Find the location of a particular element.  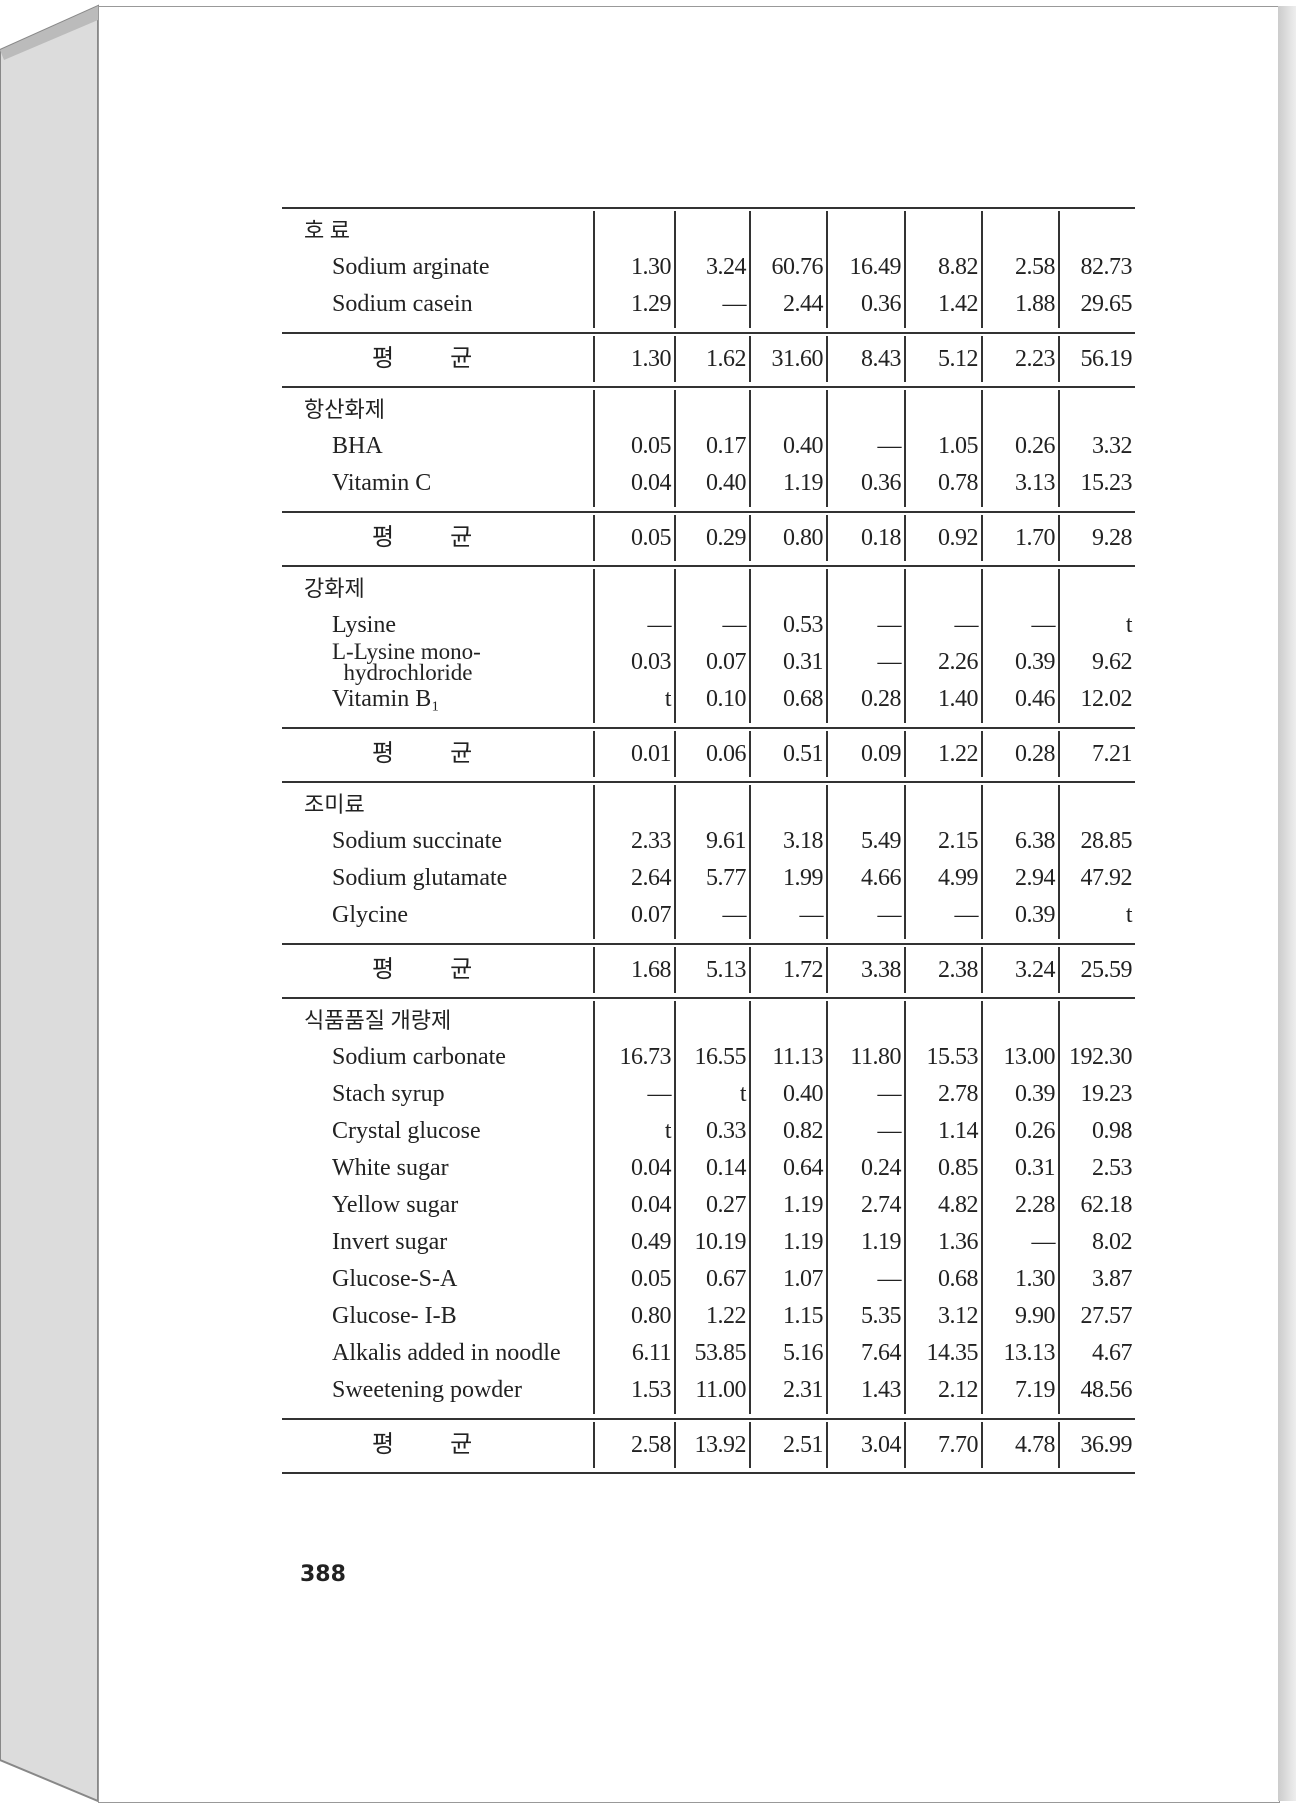

item-value: 4.67 is located at coordinates (1112, 1353).